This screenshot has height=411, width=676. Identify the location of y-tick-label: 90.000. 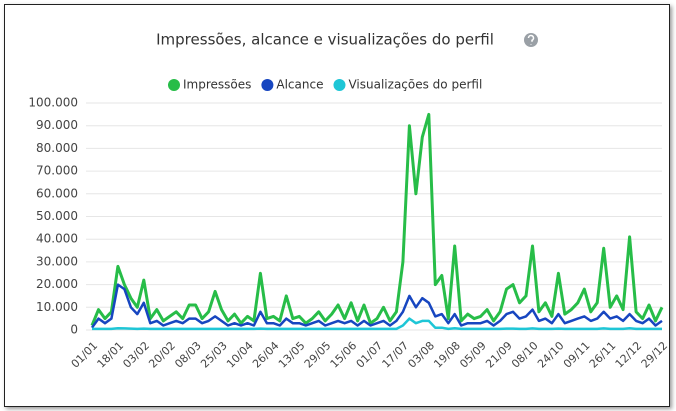
(57, 125).